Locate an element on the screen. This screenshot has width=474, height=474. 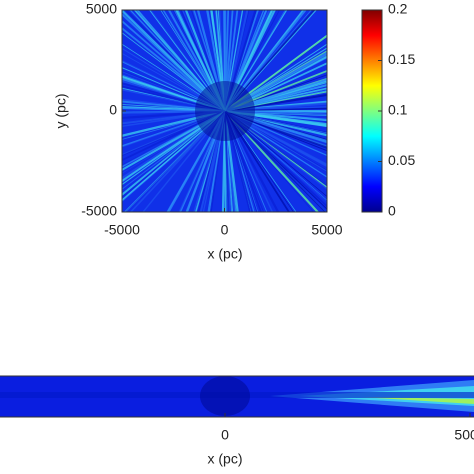
x-axis-label: x (pc) is located at coordinates (225, 459).